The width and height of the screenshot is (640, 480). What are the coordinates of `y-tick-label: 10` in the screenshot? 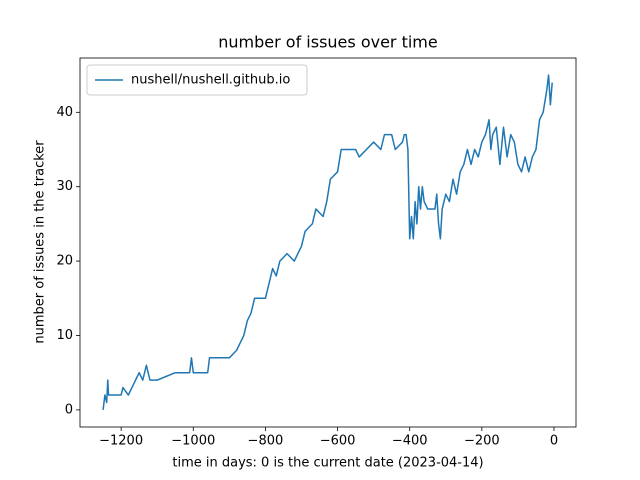 It's located at (64, 335).